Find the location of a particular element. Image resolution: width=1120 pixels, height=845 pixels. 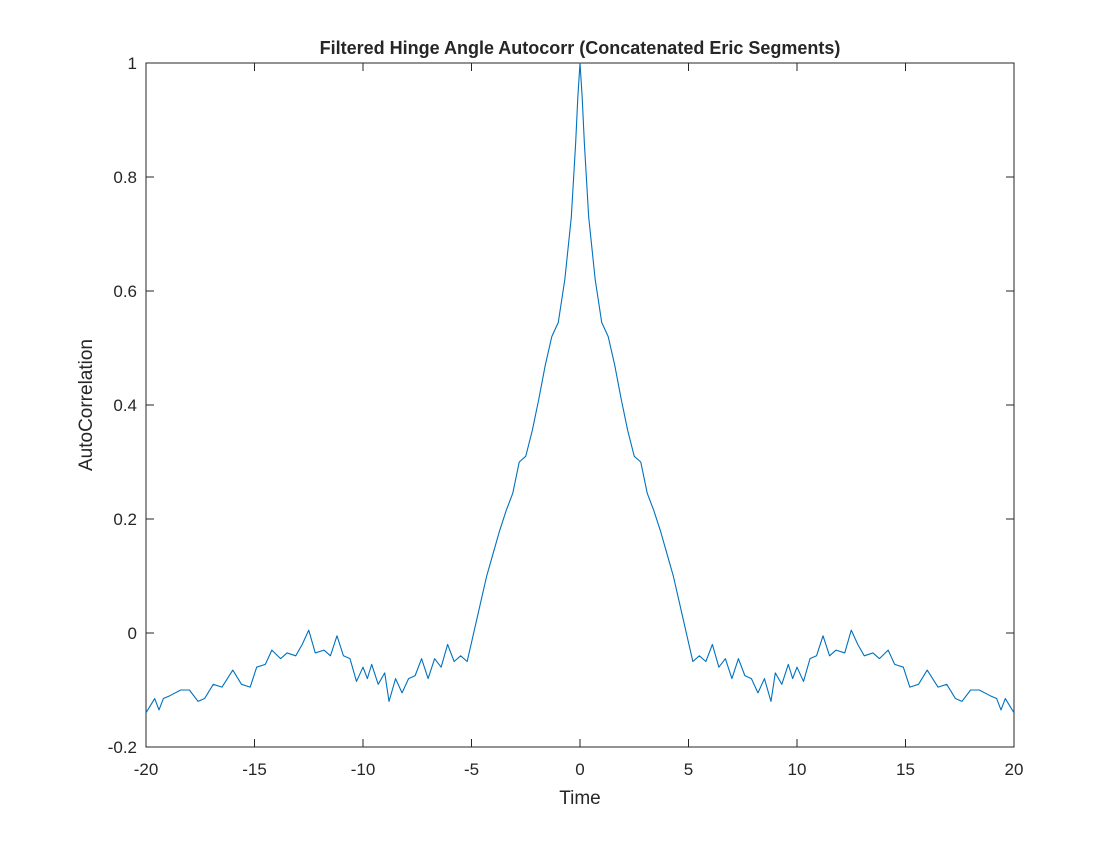

x-tick-label: 20 is located at coordinates (1014, 769).